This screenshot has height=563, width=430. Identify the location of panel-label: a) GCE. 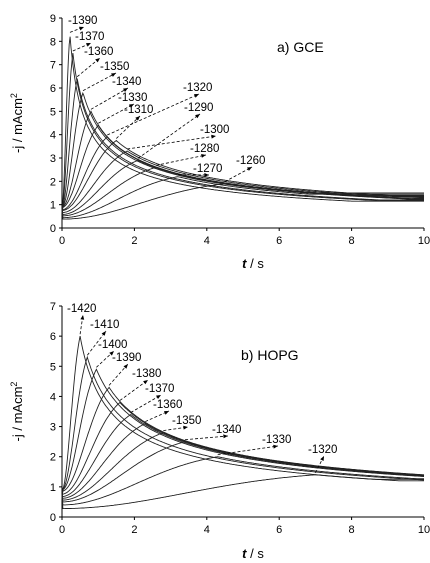
(300, 47).